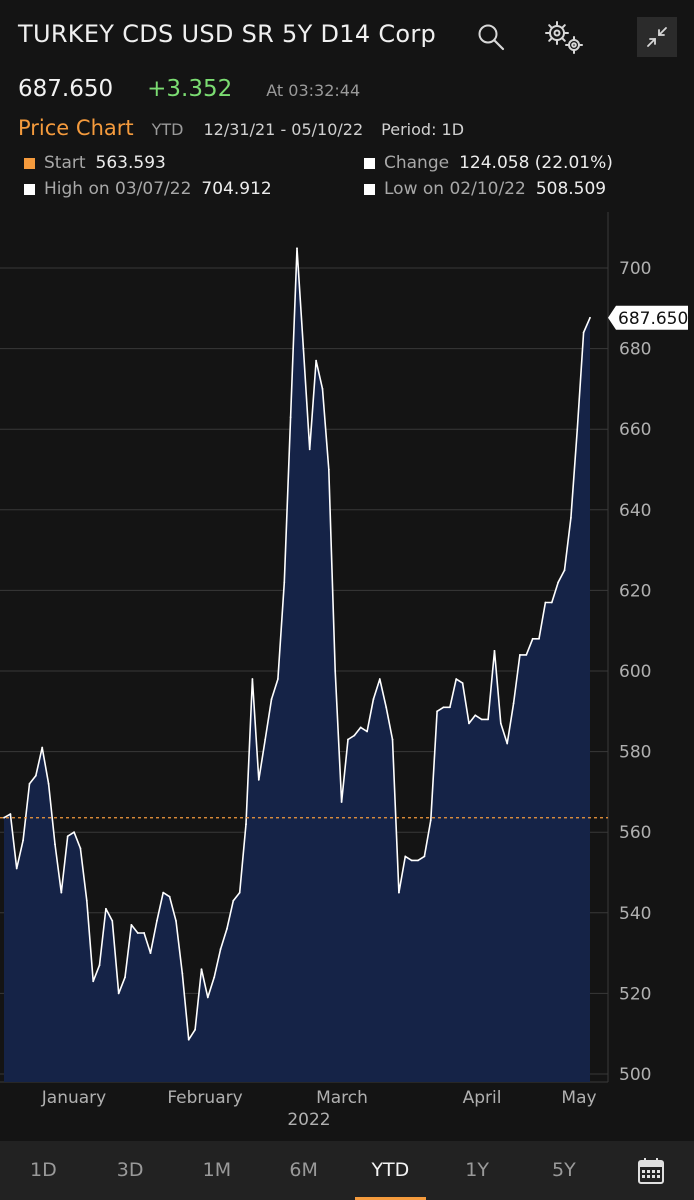 The width and height of the screenshot is (694, 1200). Describe the element at coordinates (95, 163) in the screenshot. I see `stat-start: Start 563.593` at that location.